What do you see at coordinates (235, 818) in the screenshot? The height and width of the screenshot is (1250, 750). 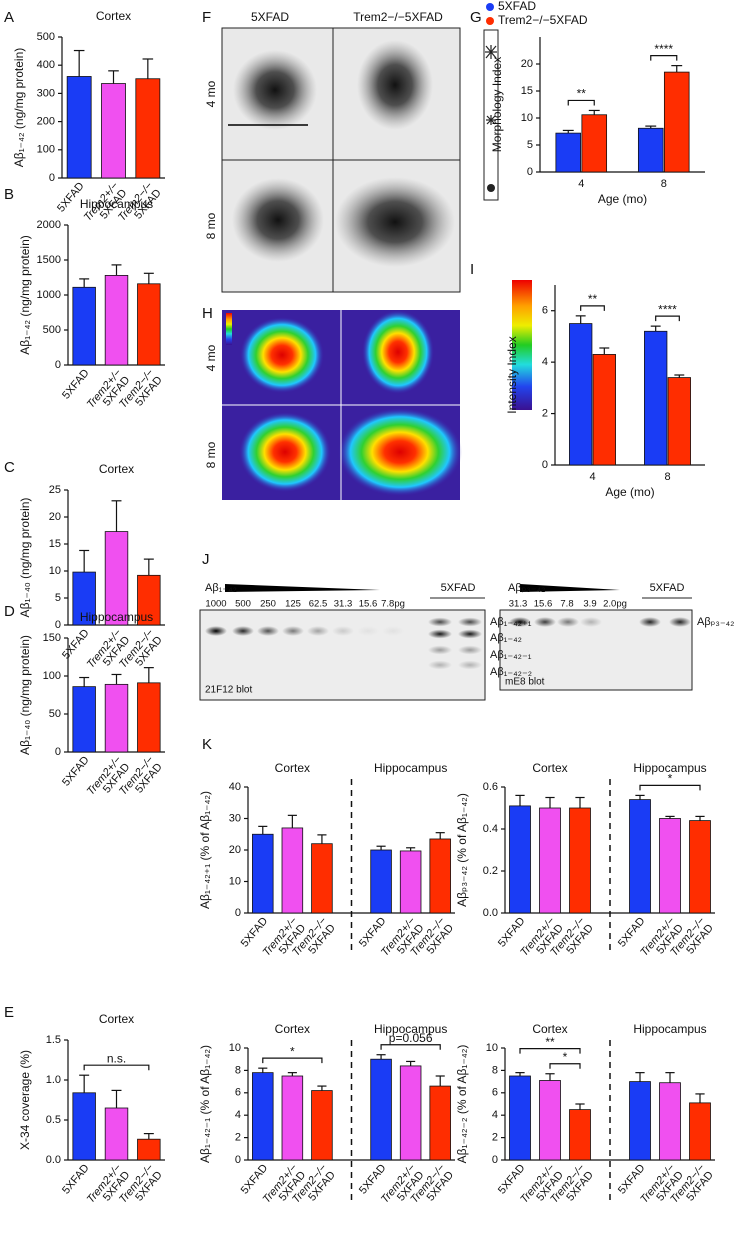 I see `y-tick-label: 30` at bounding box center [235, 818].